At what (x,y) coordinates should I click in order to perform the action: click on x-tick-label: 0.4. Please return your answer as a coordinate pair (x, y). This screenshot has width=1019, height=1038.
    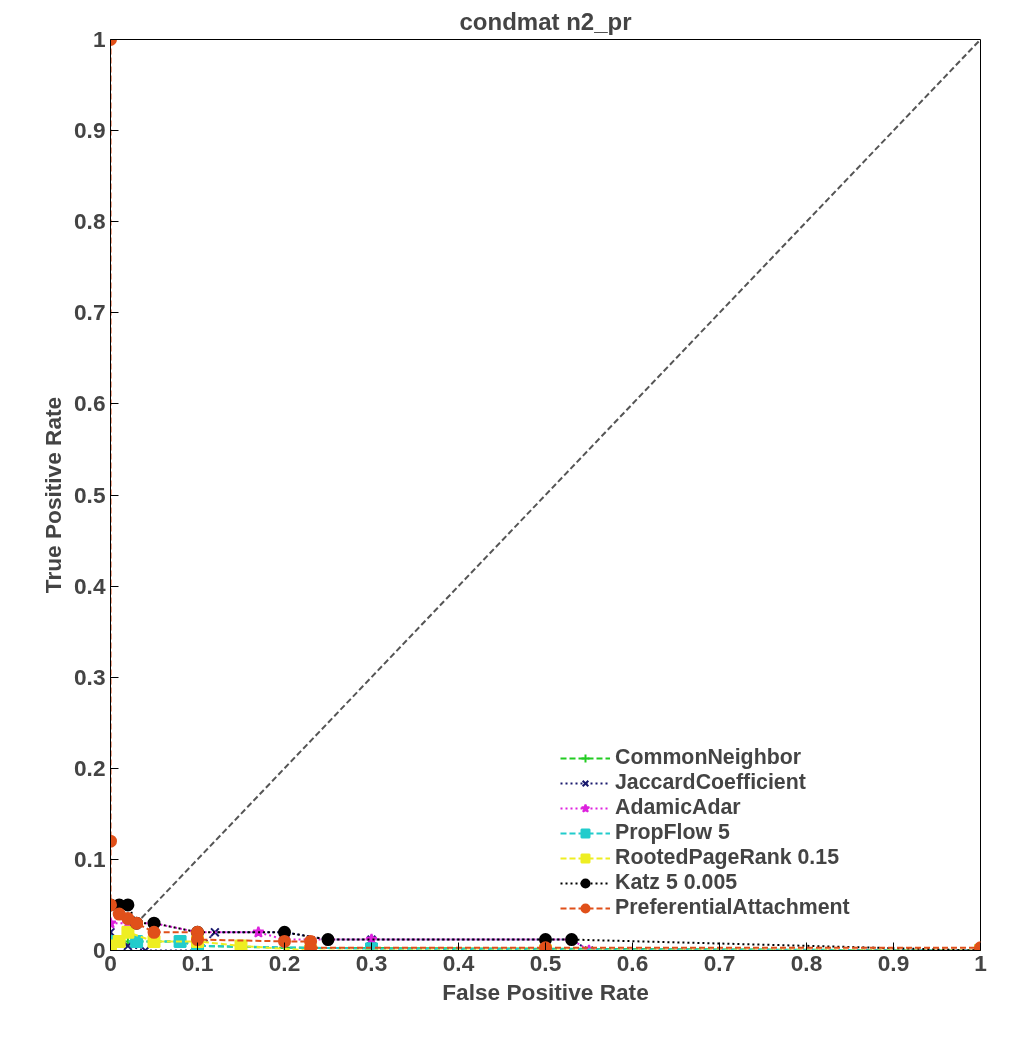
    Looking at the image, I should click on (458, 962).